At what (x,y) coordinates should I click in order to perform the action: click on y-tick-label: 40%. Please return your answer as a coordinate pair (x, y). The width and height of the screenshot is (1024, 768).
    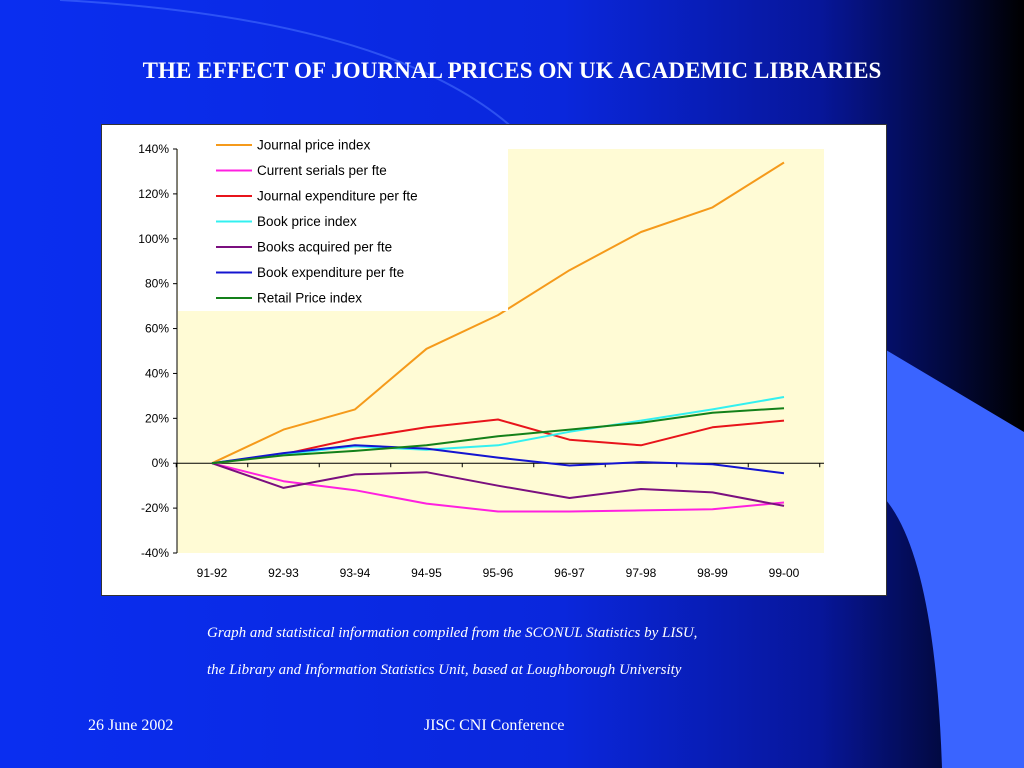
    Looking at the image, I should click on (157, 373).